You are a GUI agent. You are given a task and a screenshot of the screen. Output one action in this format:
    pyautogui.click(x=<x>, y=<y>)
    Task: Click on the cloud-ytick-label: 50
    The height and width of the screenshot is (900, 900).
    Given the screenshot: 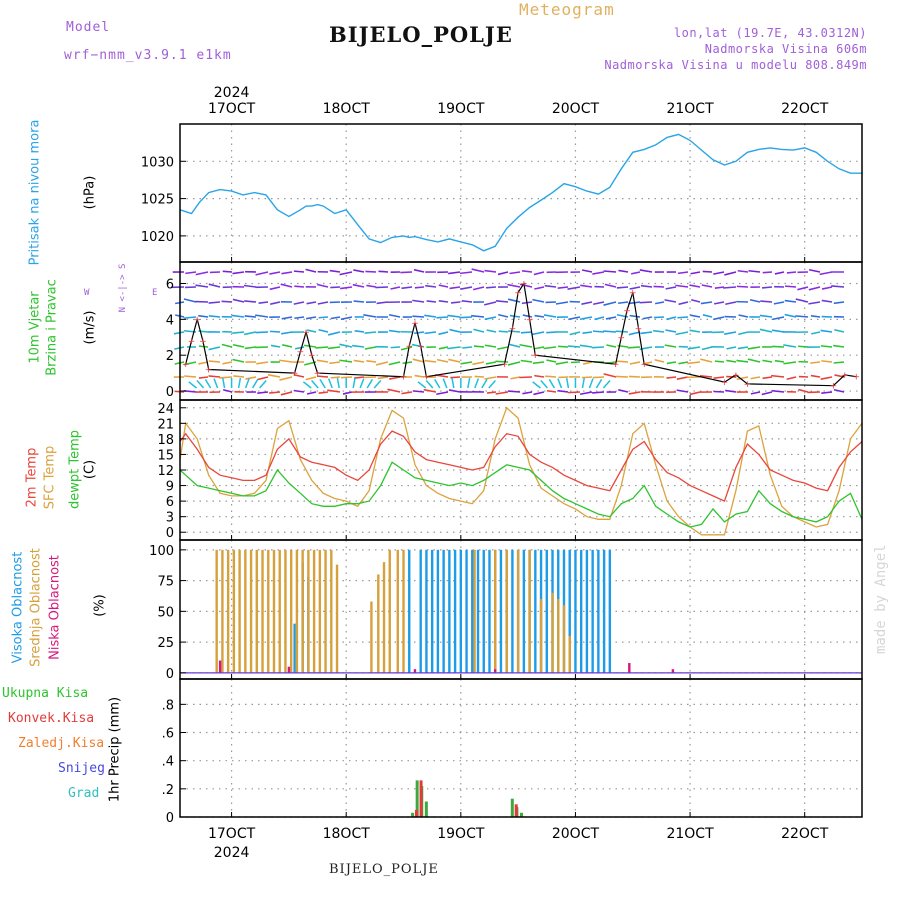 What is the action you would take?
    pyautogui.click(x=165, y=612)
    